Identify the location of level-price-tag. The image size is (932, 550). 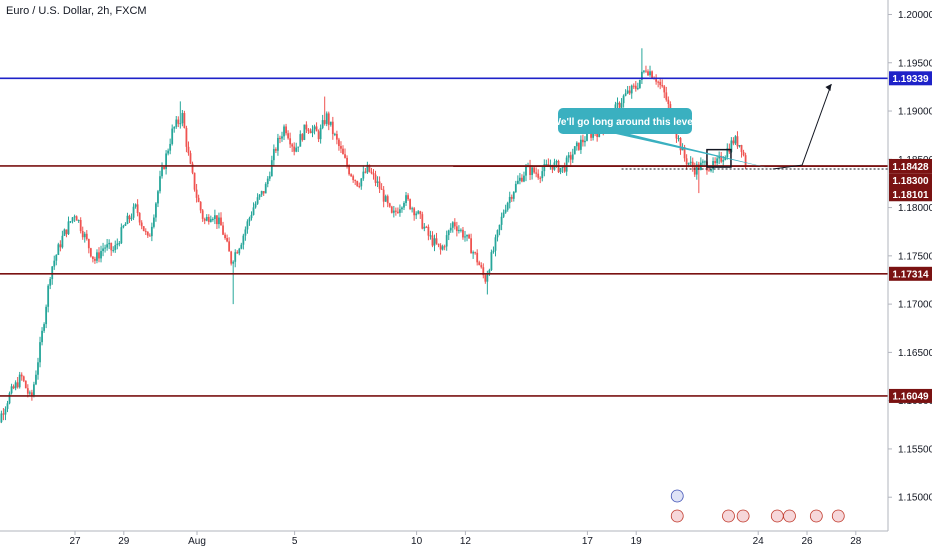
(910, 273).